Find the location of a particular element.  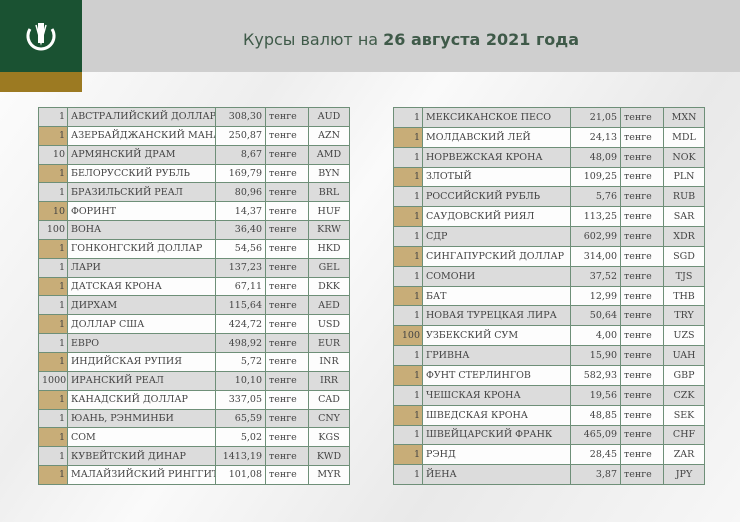

currency-name: ЛАРИ is located at coordinates (141, 267).